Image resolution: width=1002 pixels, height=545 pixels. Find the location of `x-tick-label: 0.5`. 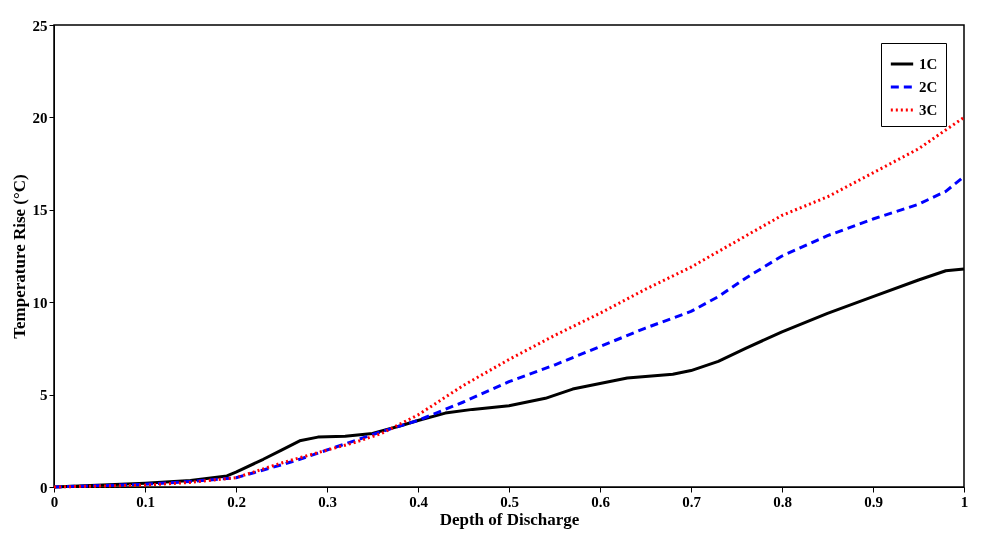

x-tick-label: 0.5 is located at coordinates (509, 501).